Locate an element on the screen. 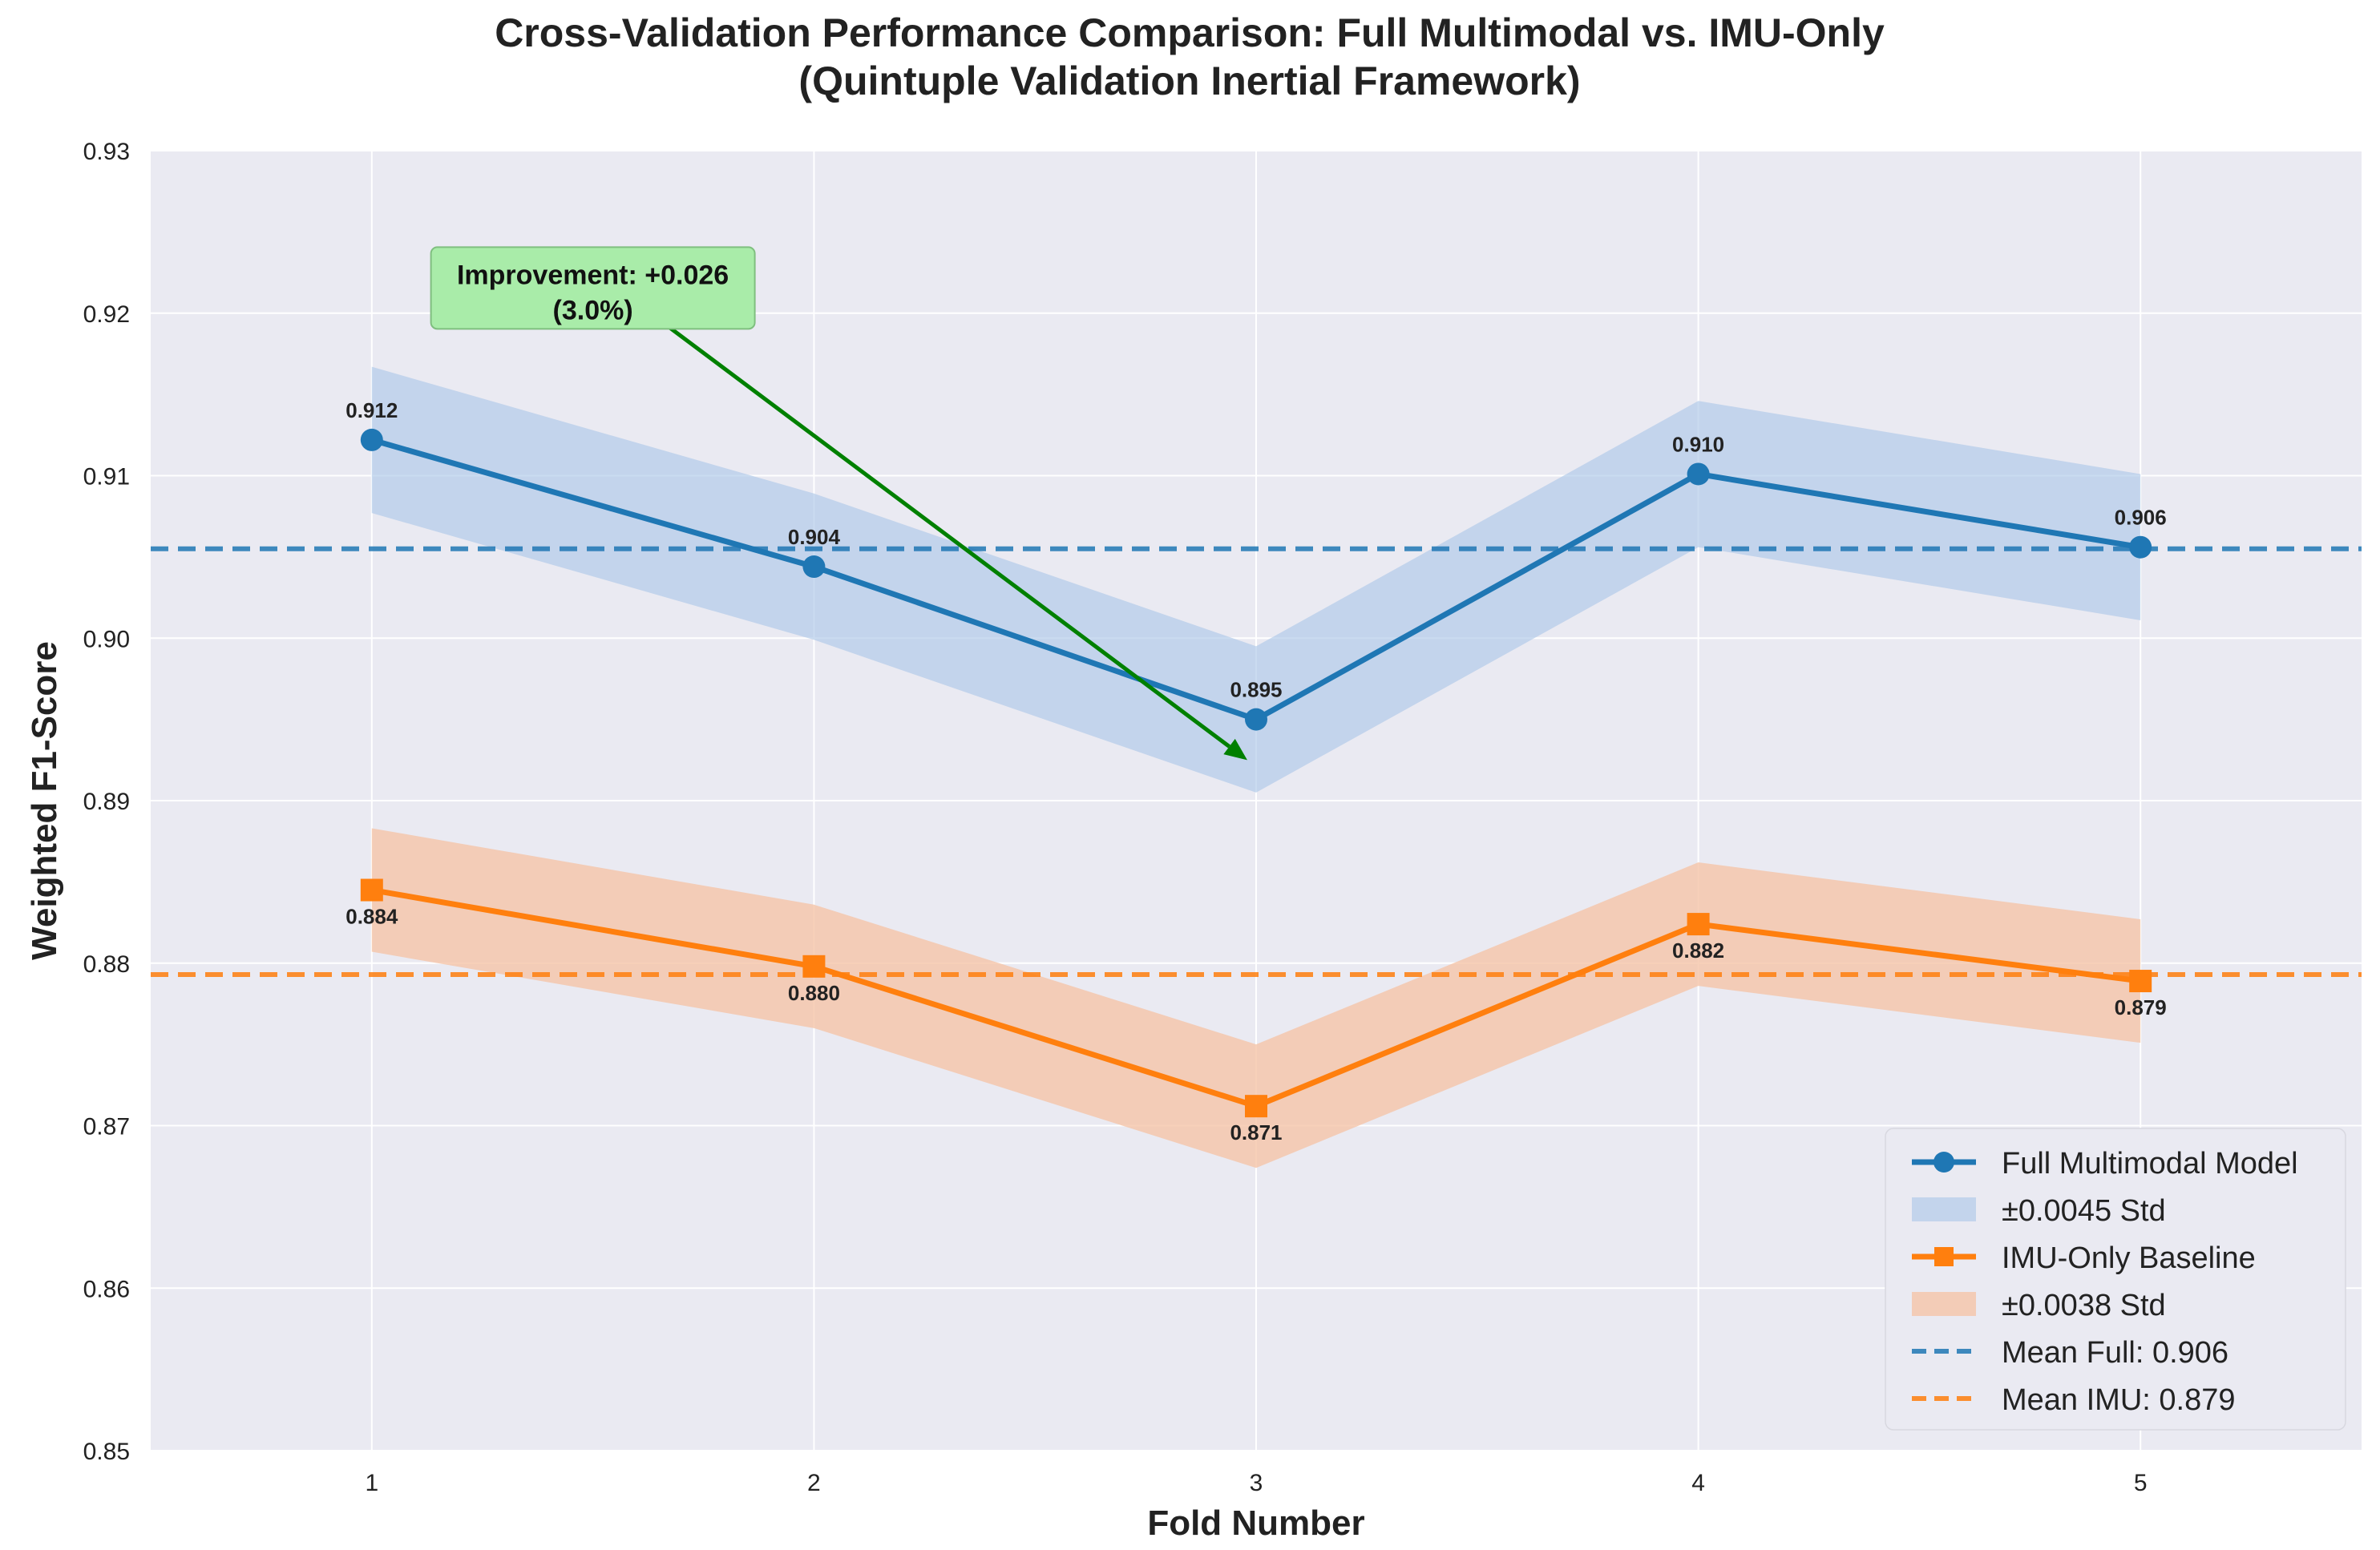 The image size is (2380, 1550). legend-entry-full-std: ±0.0045 Std is located at coordinates (2039, 1211).